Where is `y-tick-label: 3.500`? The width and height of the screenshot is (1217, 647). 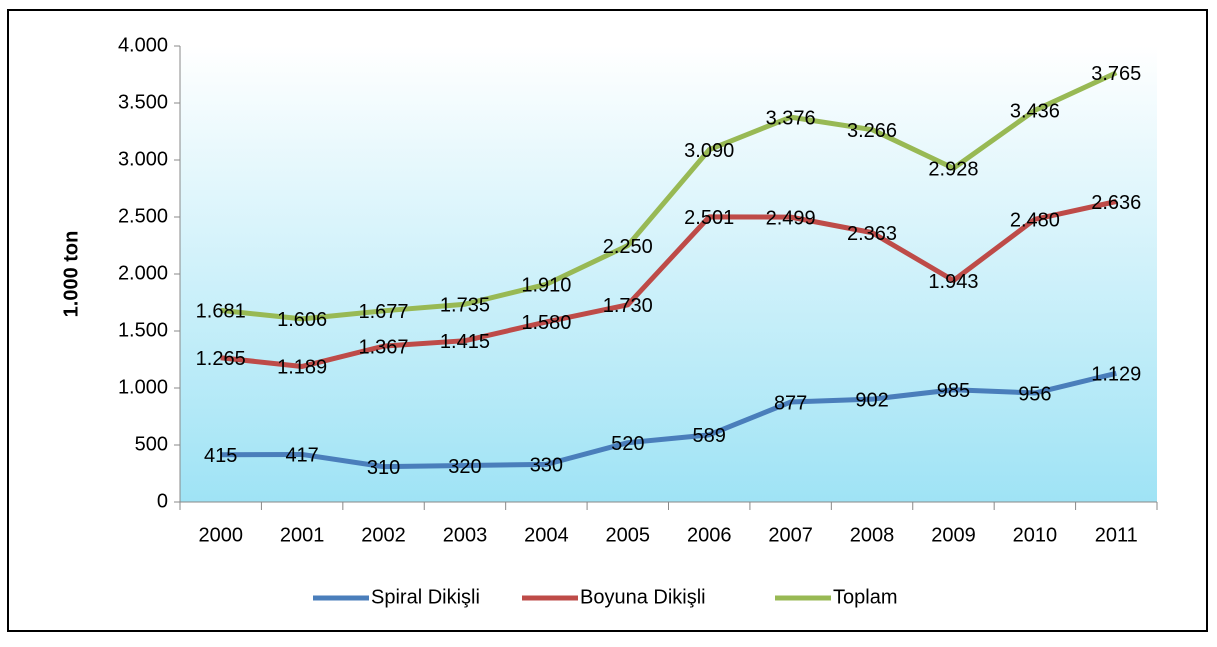
y-tick-label: 3.500 is located at coordinates (143, 102).